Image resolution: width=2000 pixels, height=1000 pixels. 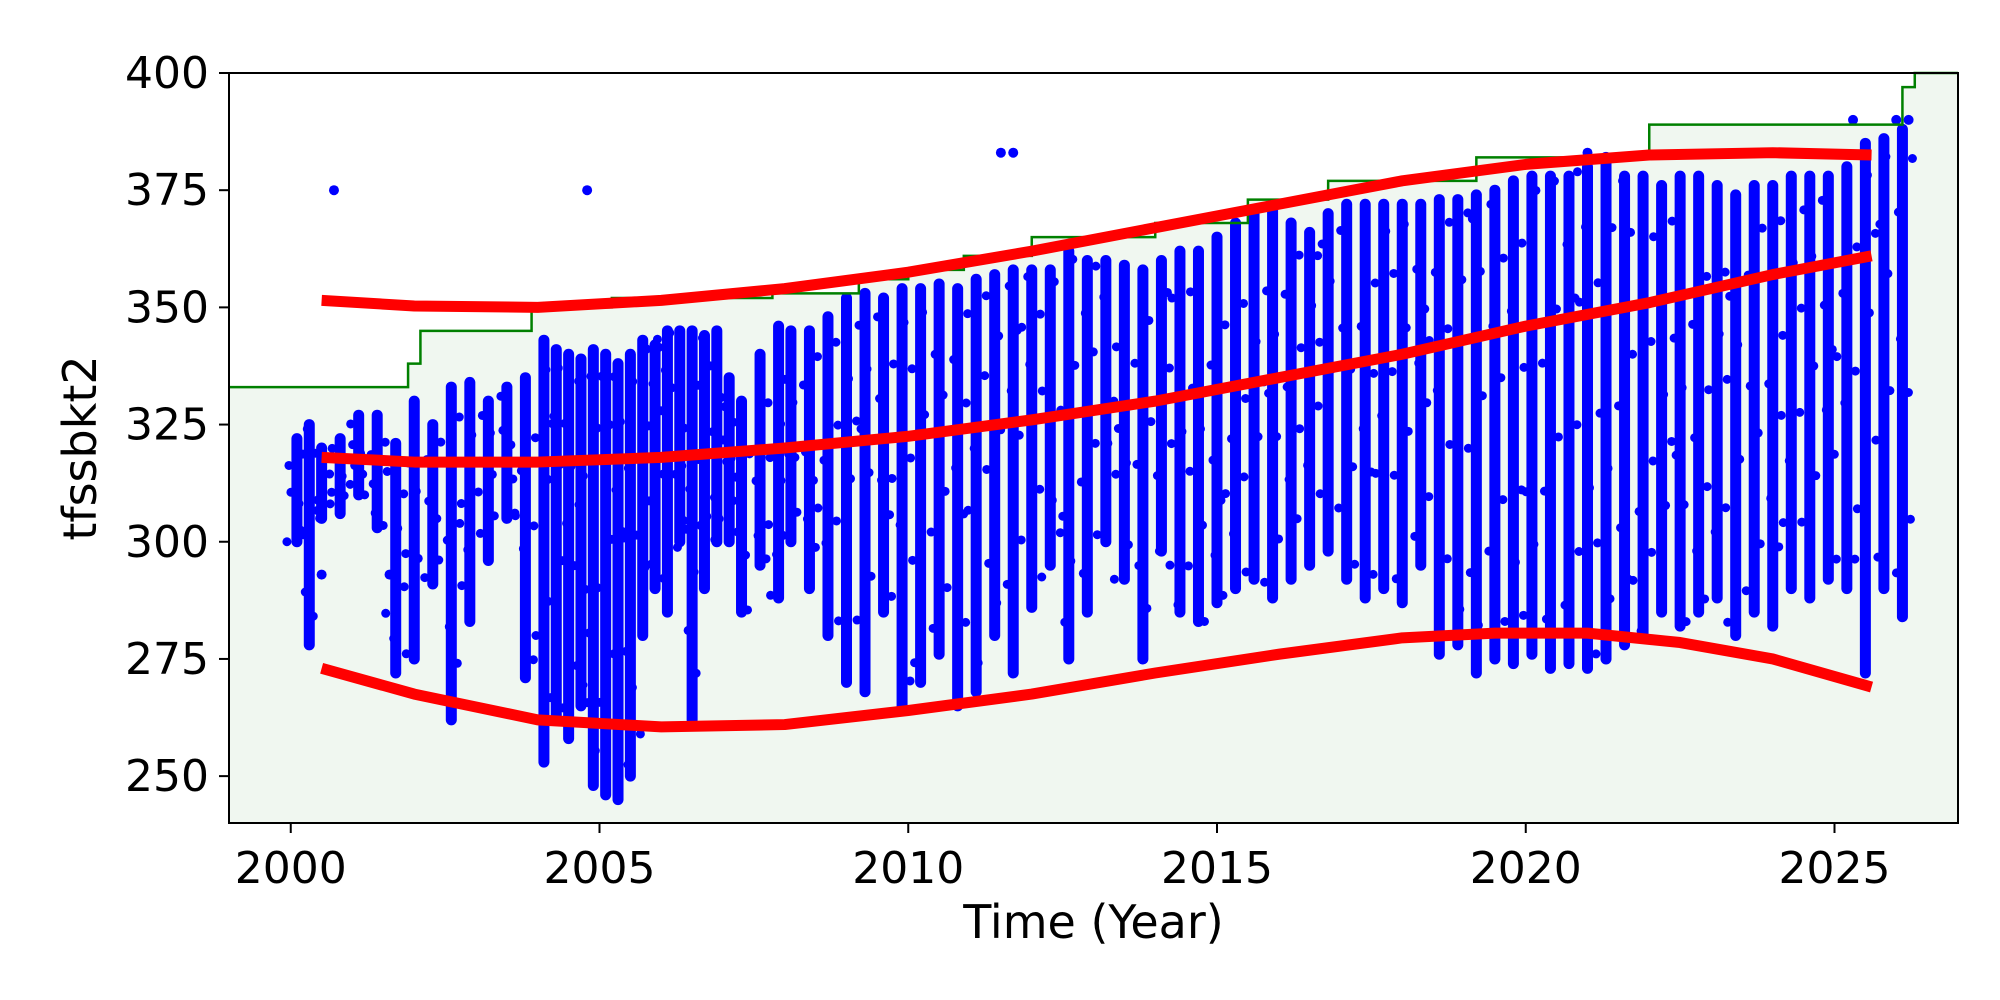 I want to click on y-tick-label: 250, so click(x=167, y=776).